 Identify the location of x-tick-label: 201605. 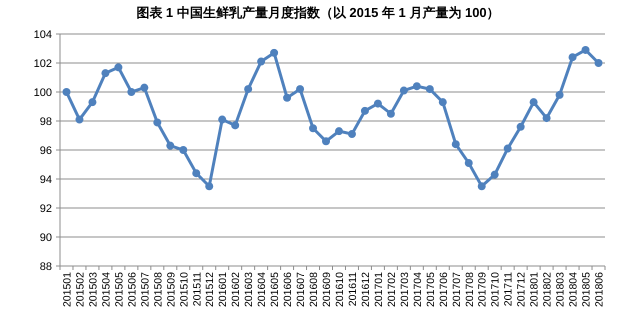
(275, 290).